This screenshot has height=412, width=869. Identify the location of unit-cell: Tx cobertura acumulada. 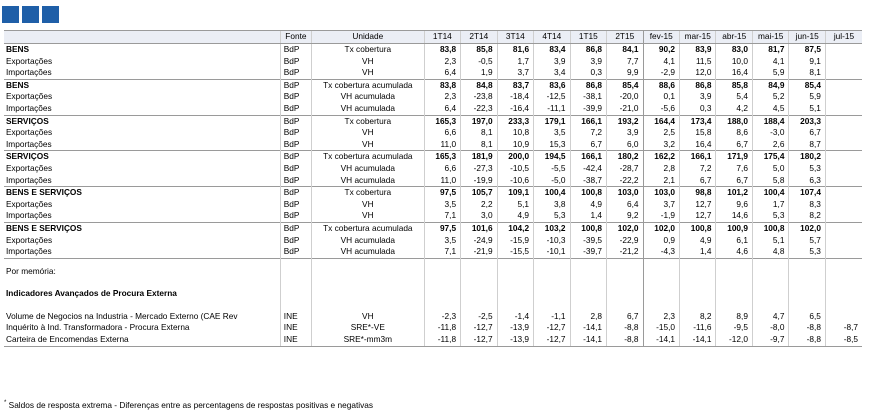
(368, 228).